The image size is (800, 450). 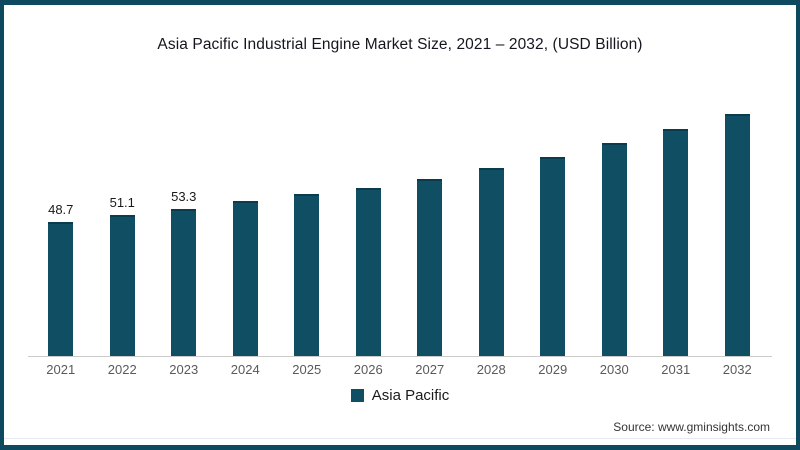 I want to click on bar-2032, so click(x=737, y=234).